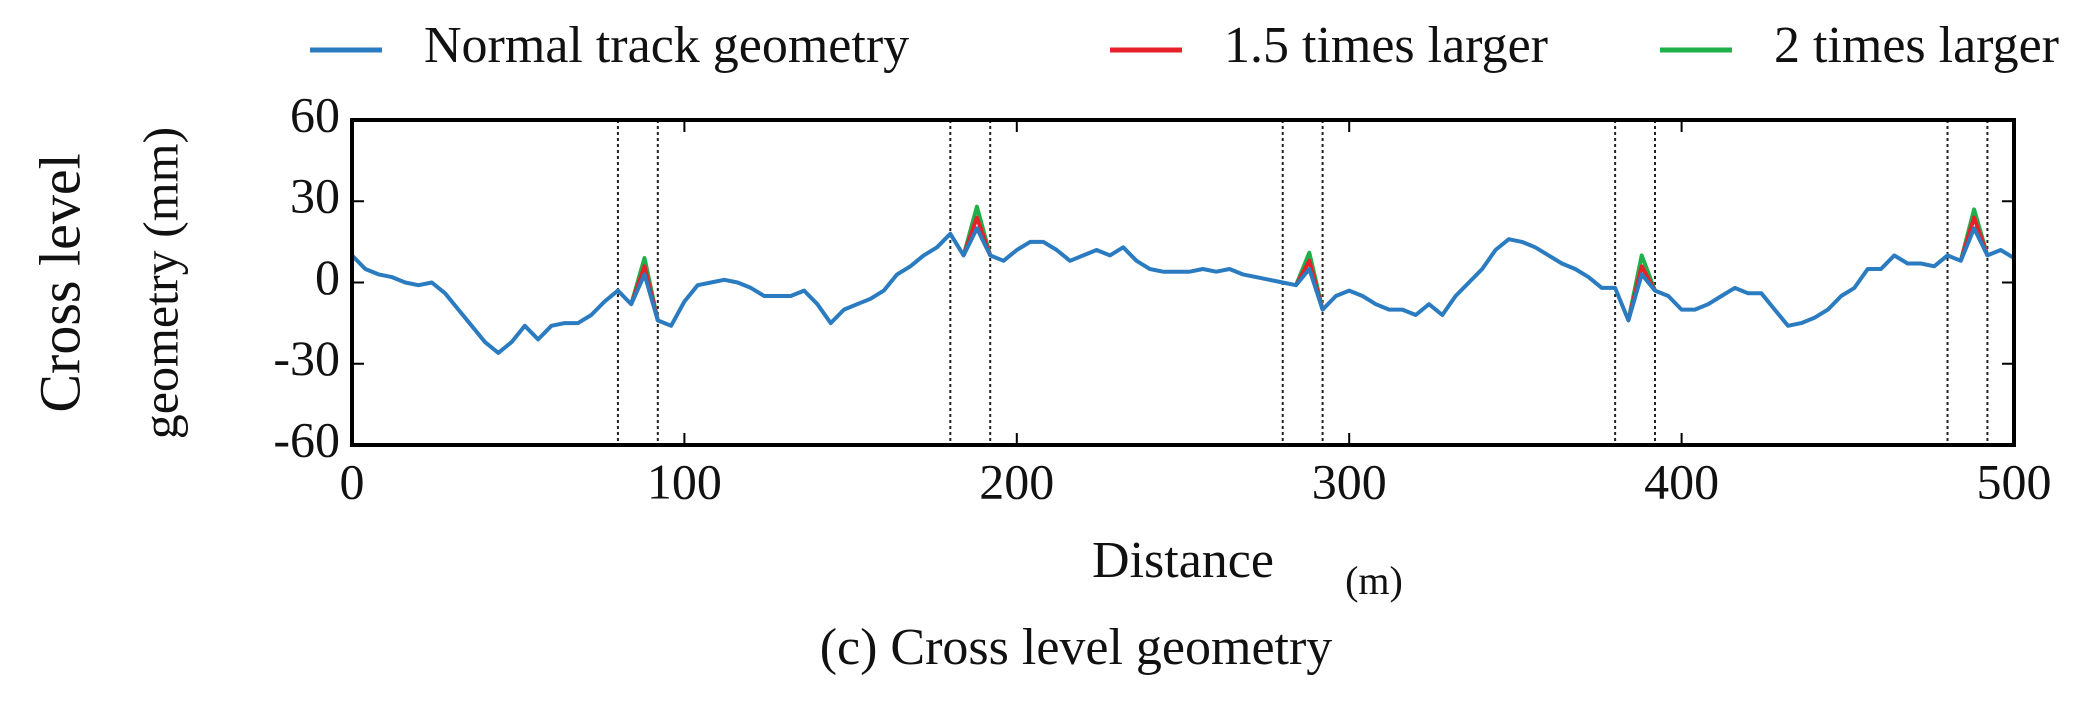 This screenshot has width=2082, height=715. Describe the element at coordinates (352, 481) in the screenshot. I see `x-tick-label: 0` at that location.